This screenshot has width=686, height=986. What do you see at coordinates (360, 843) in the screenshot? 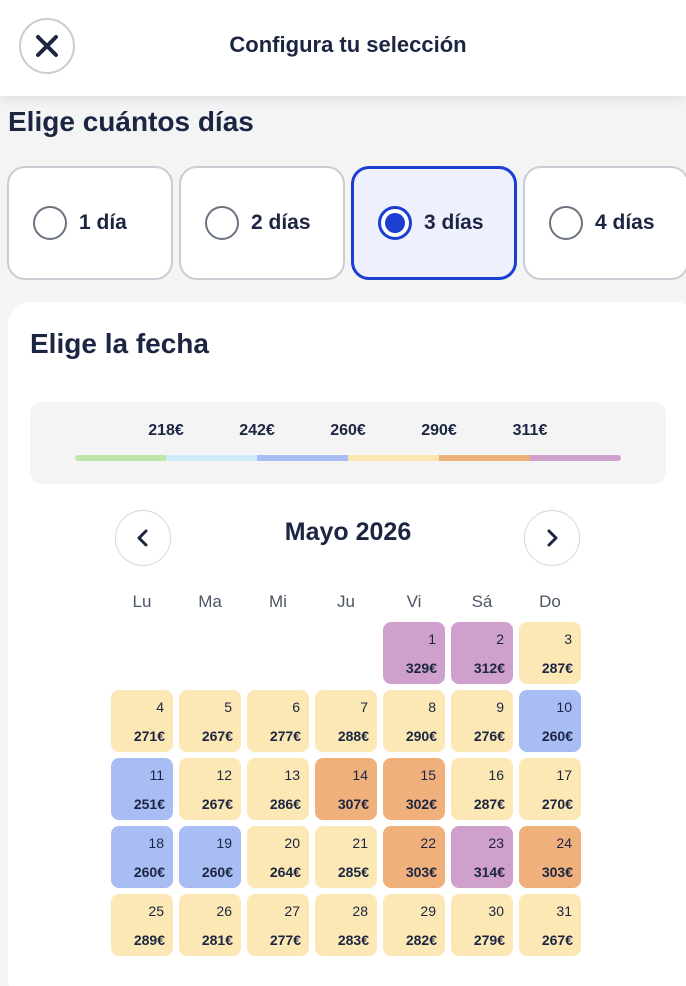
I see `day-number: 21` at bounding box center [360, 843].